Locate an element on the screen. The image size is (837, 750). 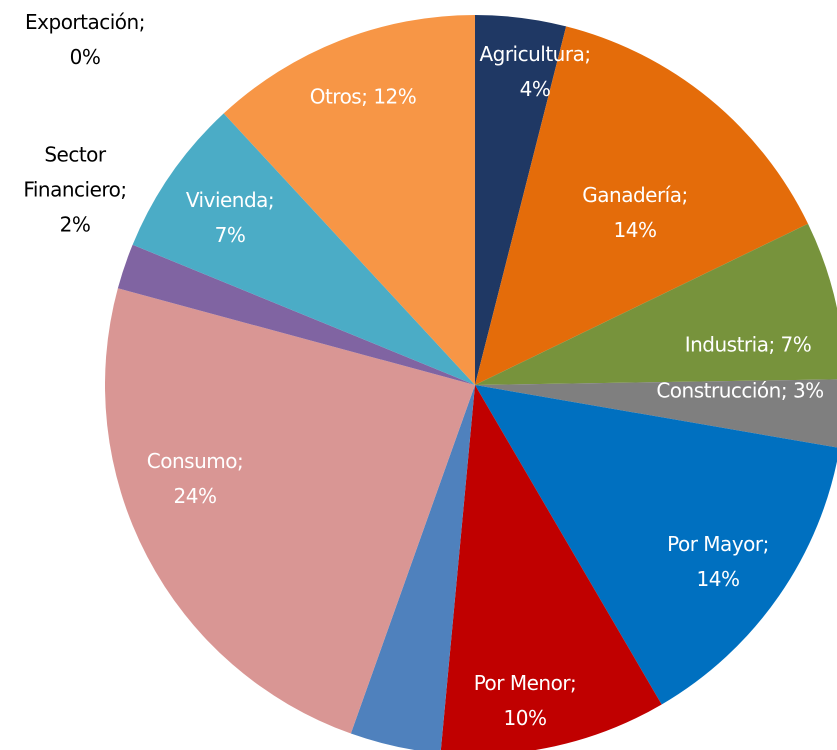
value-label: 10% is located at coordinates (525, 718).